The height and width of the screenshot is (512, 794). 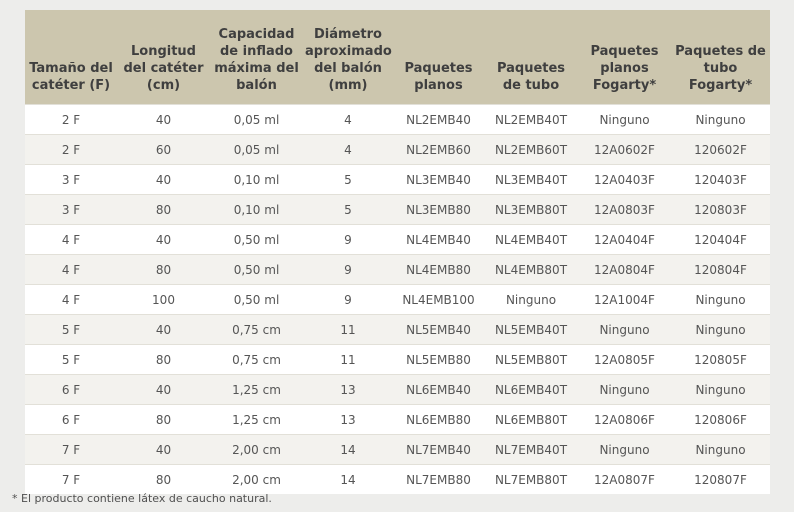 I want to click on table-cell: 12A0805F, so click(x=624, y=359).